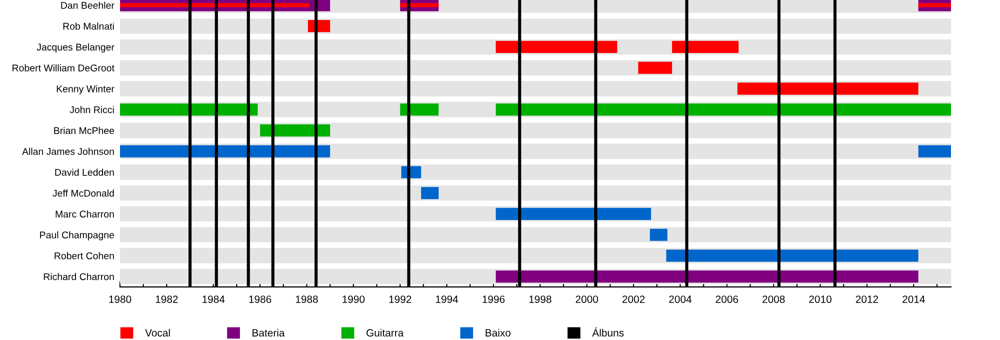 The width and height of the screenshot is (1000, 340). Describe the element at coordinates (92, 110) in the screenshot. I see `y-tick-label: John Ricci` at that location.